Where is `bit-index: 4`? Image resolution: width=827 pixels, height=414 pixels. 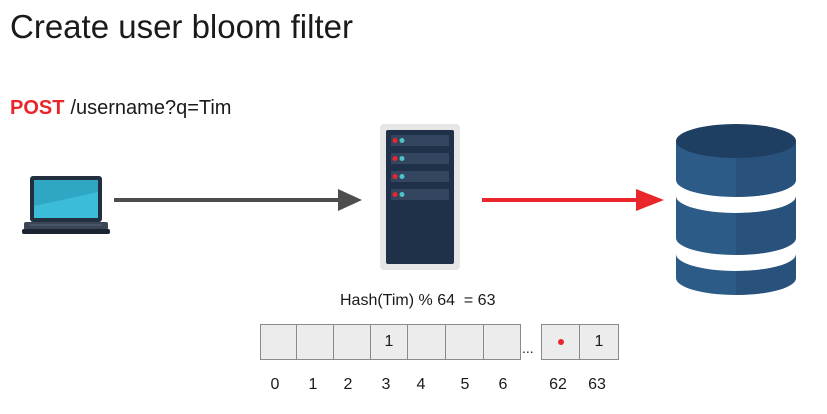
bit-index: 4 is located at coordinates (421, 384).